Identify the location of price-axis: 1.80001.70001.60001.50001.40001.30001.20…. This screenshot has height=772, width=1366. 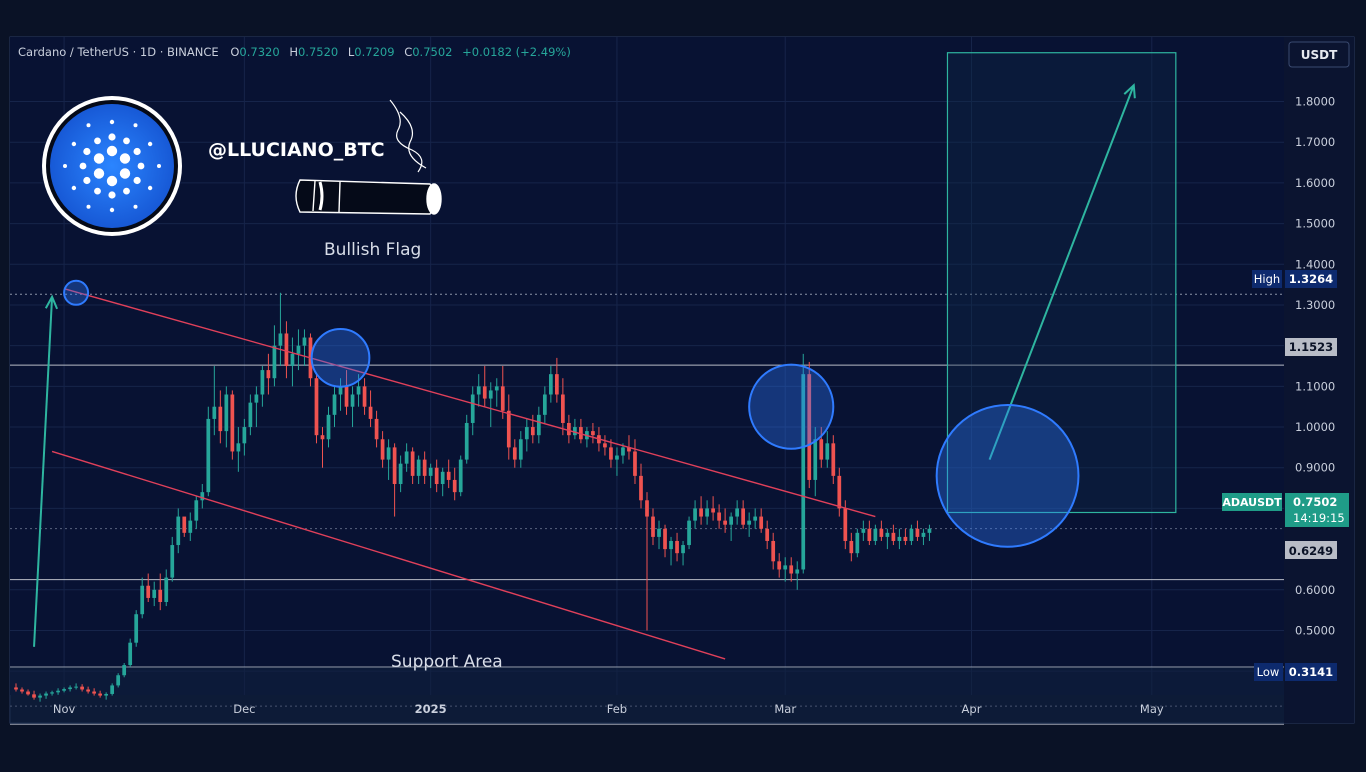
(1315, 387).